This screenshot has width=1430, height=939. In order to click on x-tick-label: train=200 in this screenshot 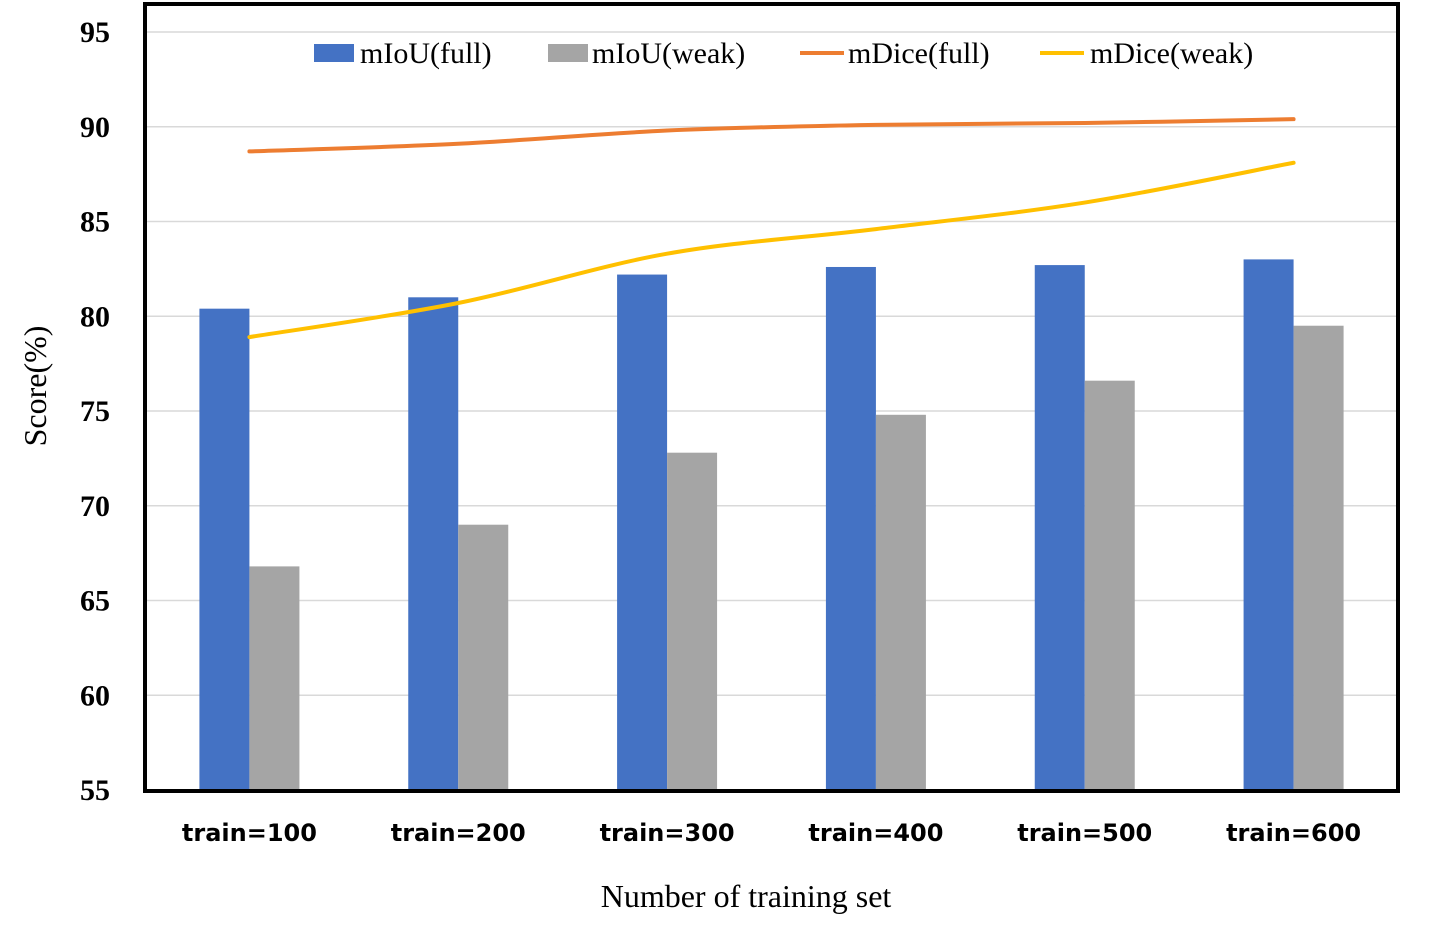, I will do `click(458, 833)`.